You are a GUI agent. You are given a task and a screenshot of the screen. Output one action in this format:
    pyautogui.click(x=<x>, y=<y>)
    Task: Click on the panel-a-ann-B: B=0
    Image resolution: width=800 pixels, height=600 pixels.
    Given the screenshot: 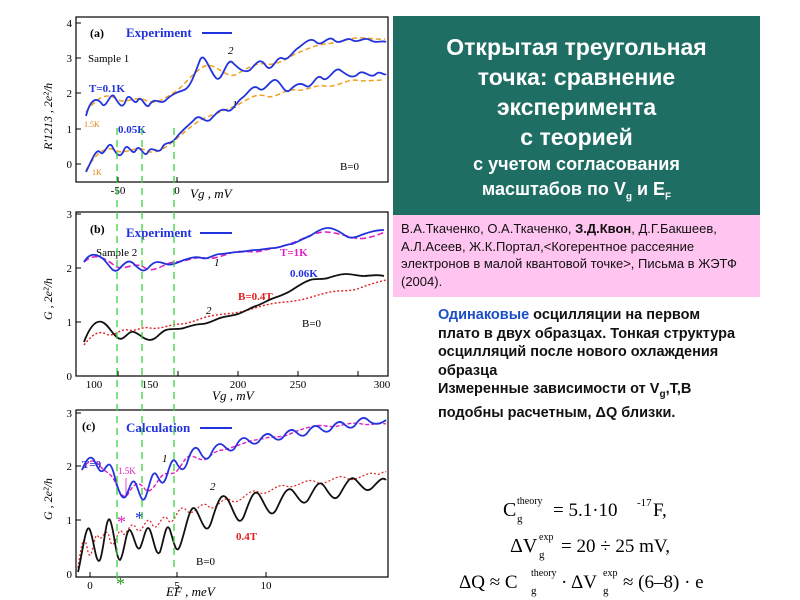 What is the action you would take?
    pyautogui.click(x=350, y=167)
    